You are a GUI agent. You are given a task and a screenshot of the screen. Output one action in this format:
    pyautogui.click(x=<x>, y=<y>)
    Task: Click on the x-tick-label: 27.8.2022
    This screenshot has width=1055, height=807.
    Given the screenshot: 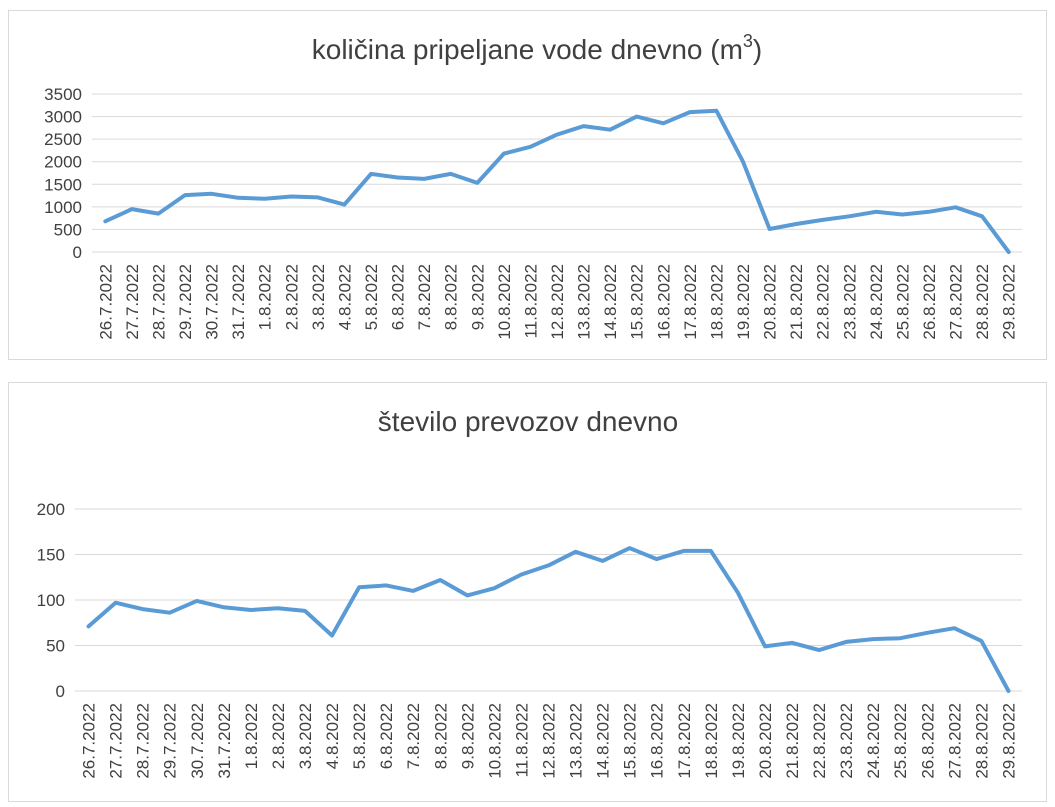 What is the action you would take?
    pyautogui.click(x=954, y=741)
    